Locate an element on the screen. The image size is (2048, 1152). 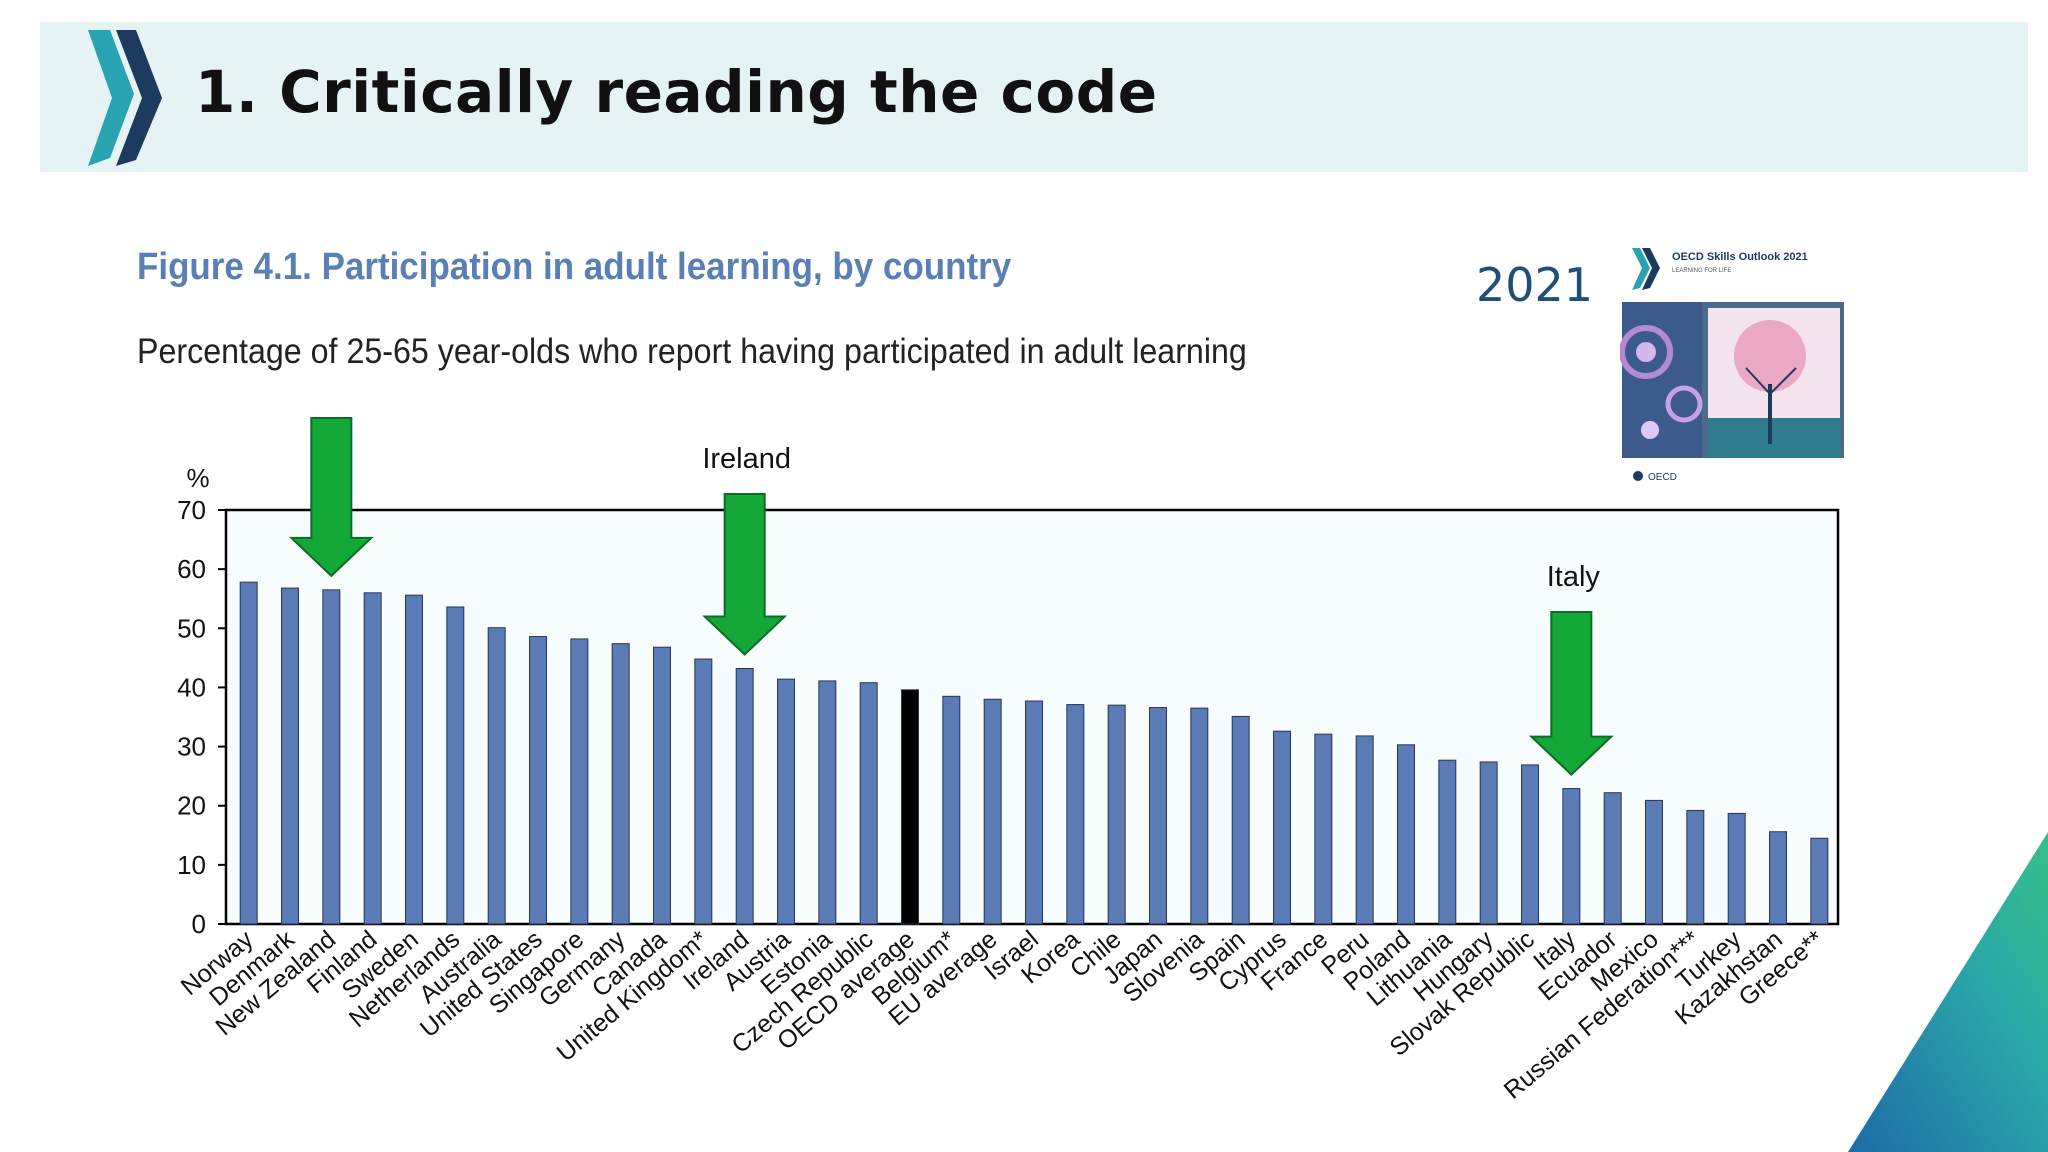
annotation-label: Ireland is located at coordinates (746, 459).